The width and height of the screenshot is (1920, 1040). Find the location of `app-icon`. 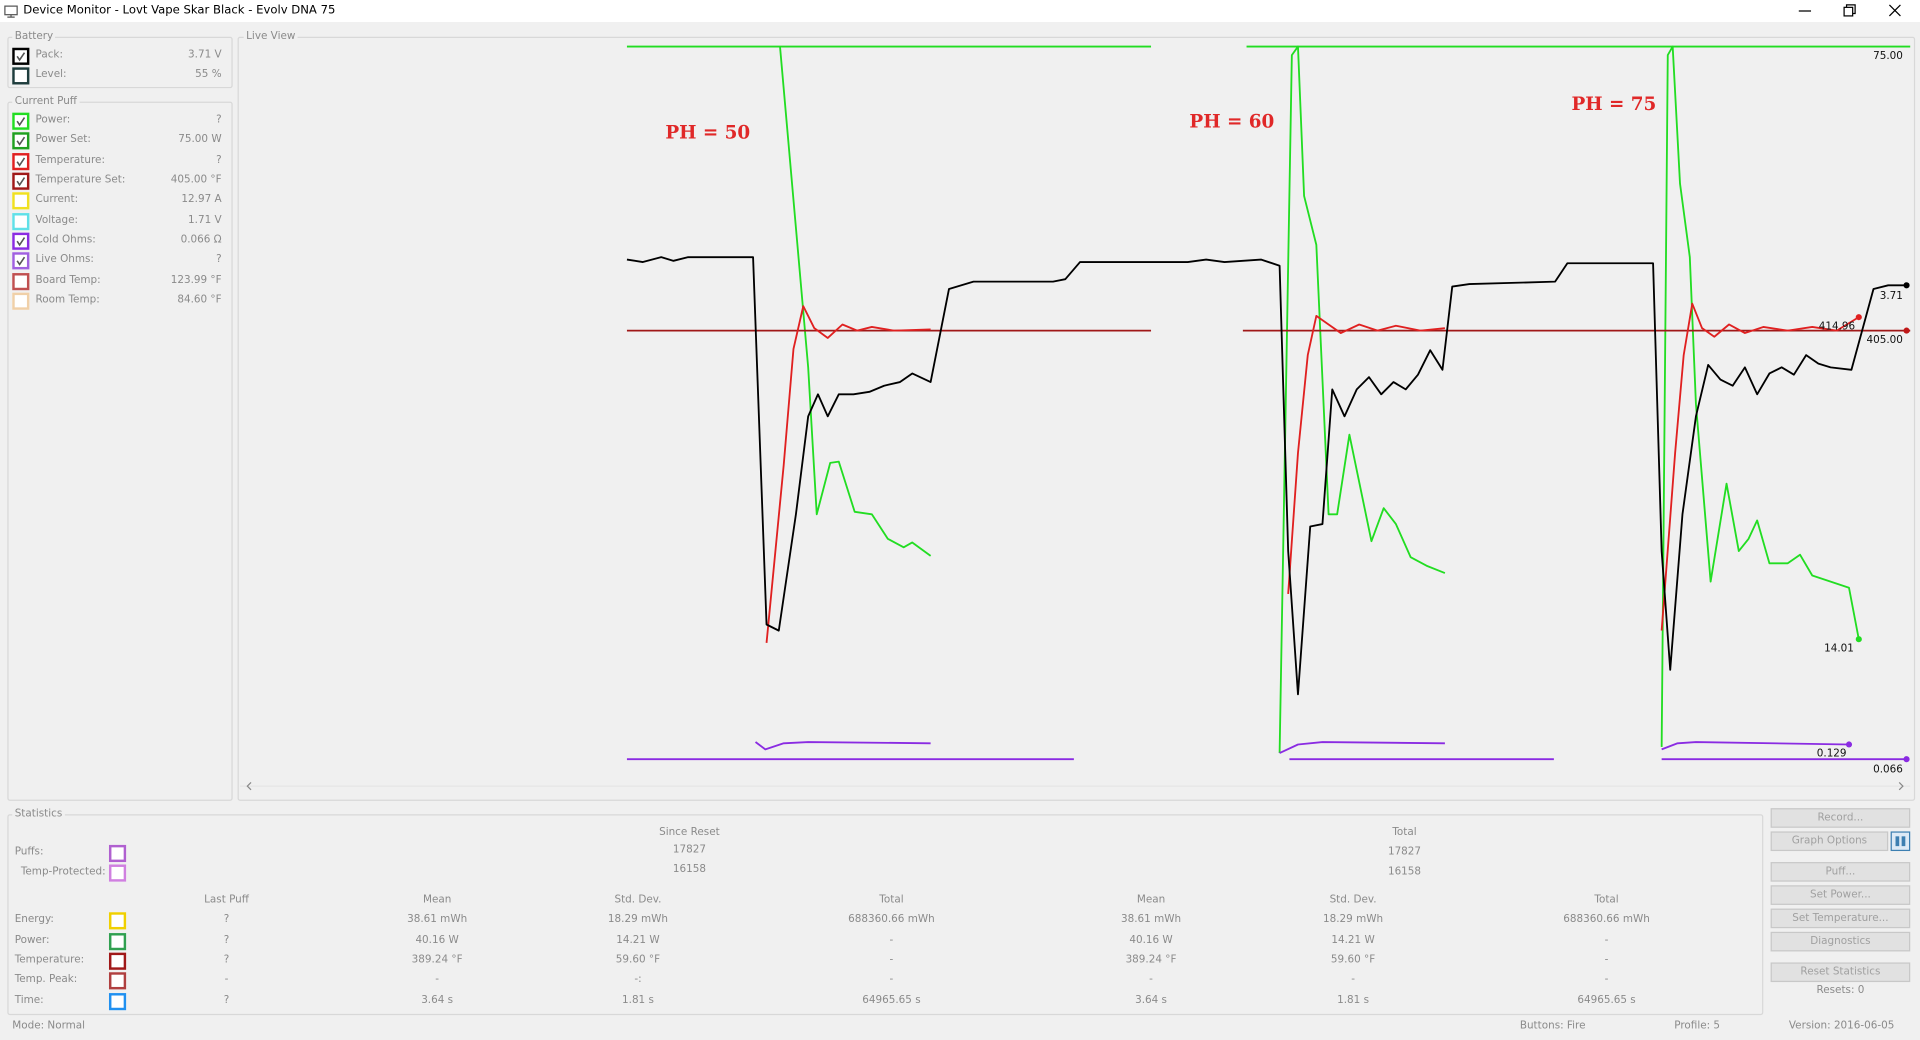

app-icon is located at coordinates (11, 11).